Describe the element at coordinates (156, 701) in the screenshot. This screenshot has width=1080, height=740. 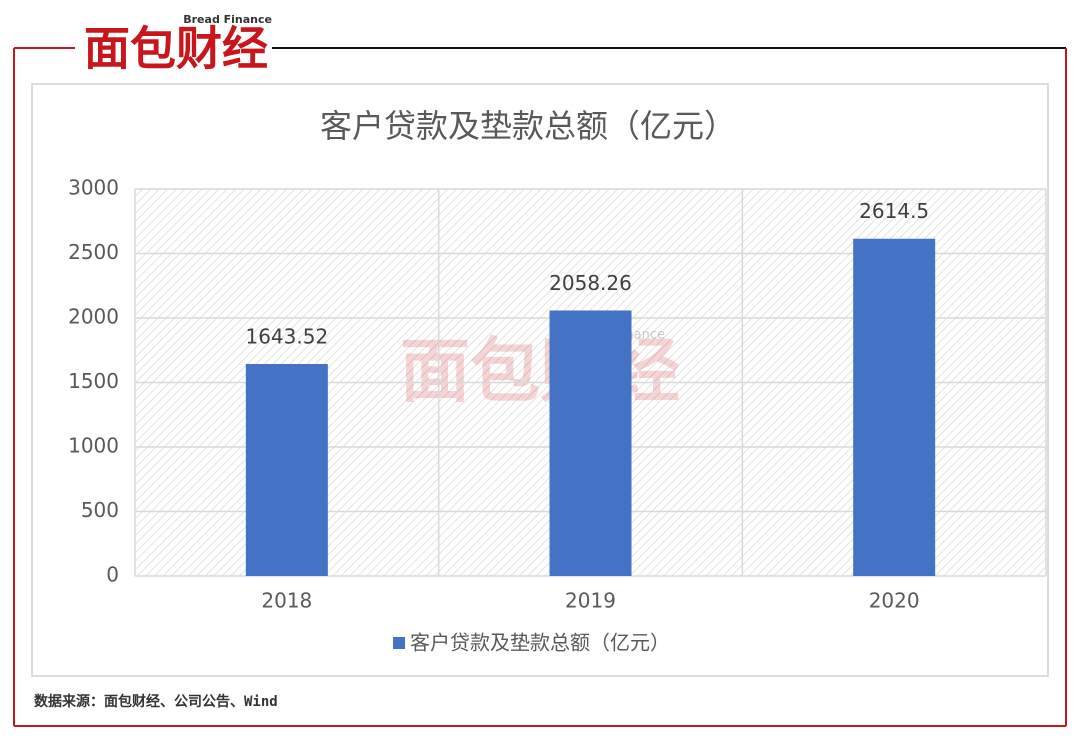
I see `source-note: 数据来源：面包财经、公司公告、Wind` at that location.